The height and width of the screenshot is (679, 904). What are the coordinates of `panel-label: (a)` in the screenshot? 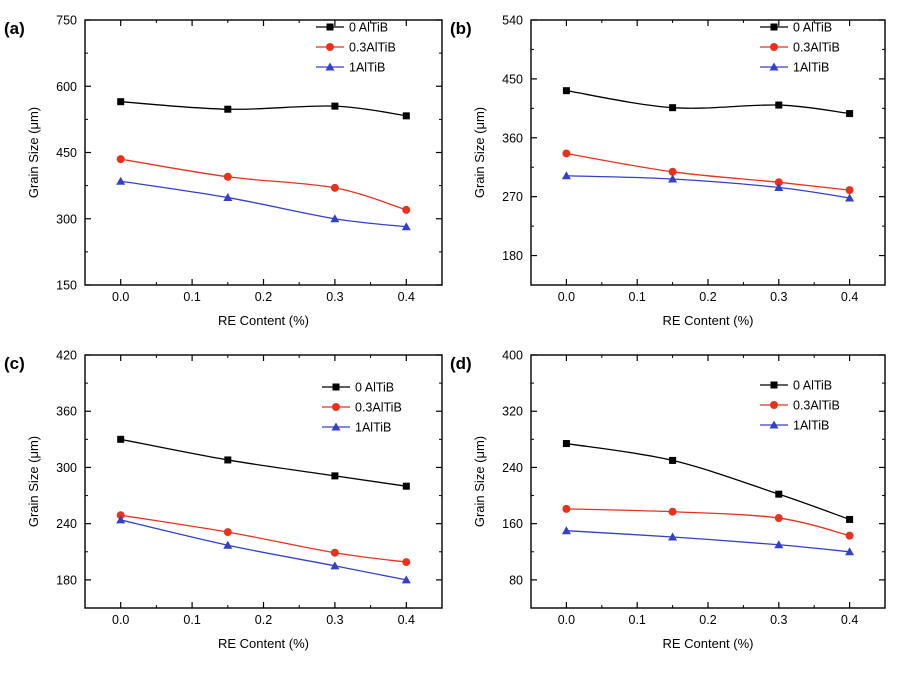 It's located at (14, 28).